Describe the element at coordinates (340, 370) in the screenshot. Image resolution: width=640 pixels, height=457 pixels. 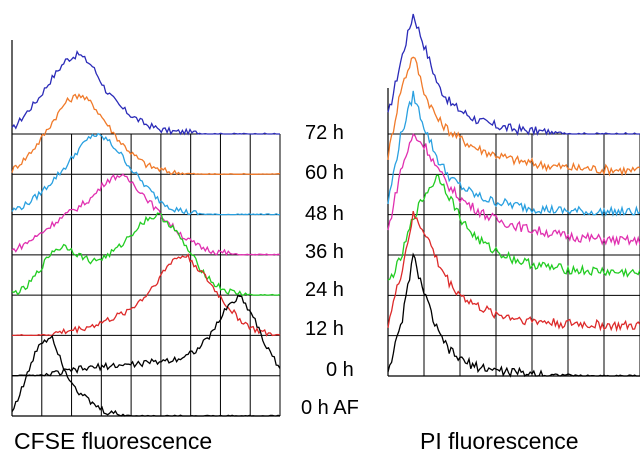
I see `time-label-0h: 0 h` at that location.